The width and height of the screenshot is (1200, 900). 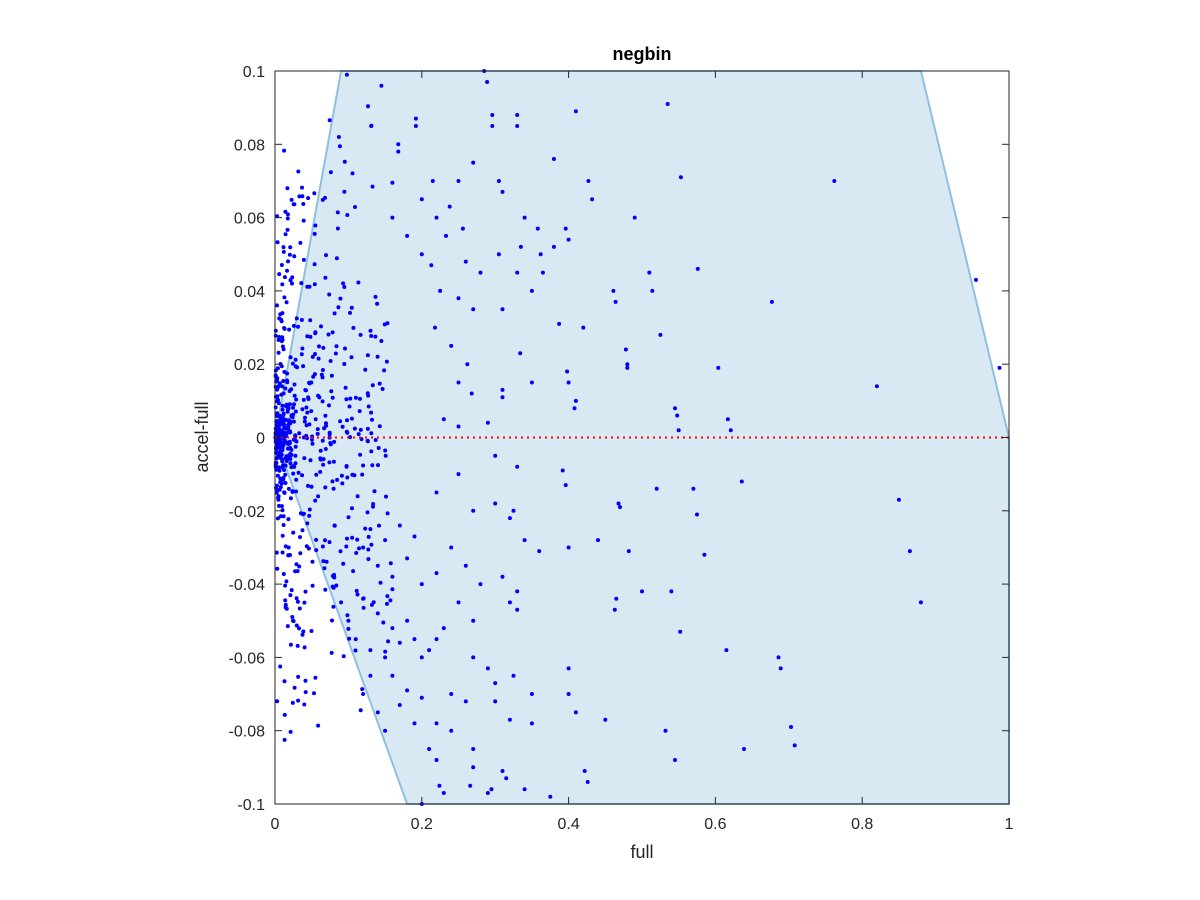 I want to click on y-tick-label: 0.06, so click(x=249, y=219).